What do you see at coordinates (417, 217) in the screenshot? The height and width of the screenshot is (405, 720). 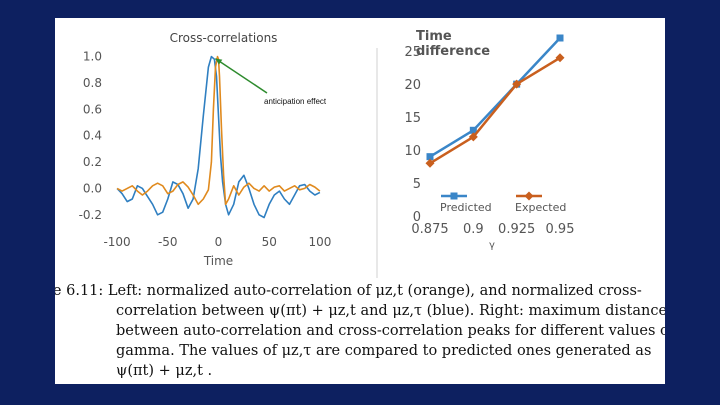 I see `y-tick-label-0: 0` at bounding box center [417, 217].